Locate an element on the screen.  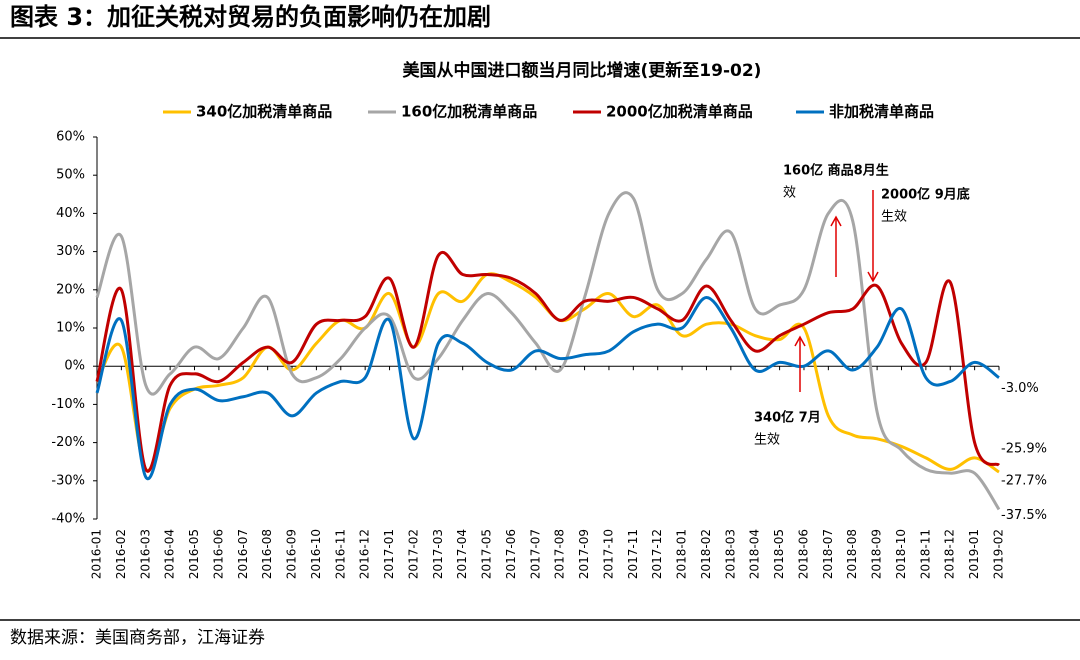
legend-label: 340亿加税清单商品 is located at coordinates (264, 112).